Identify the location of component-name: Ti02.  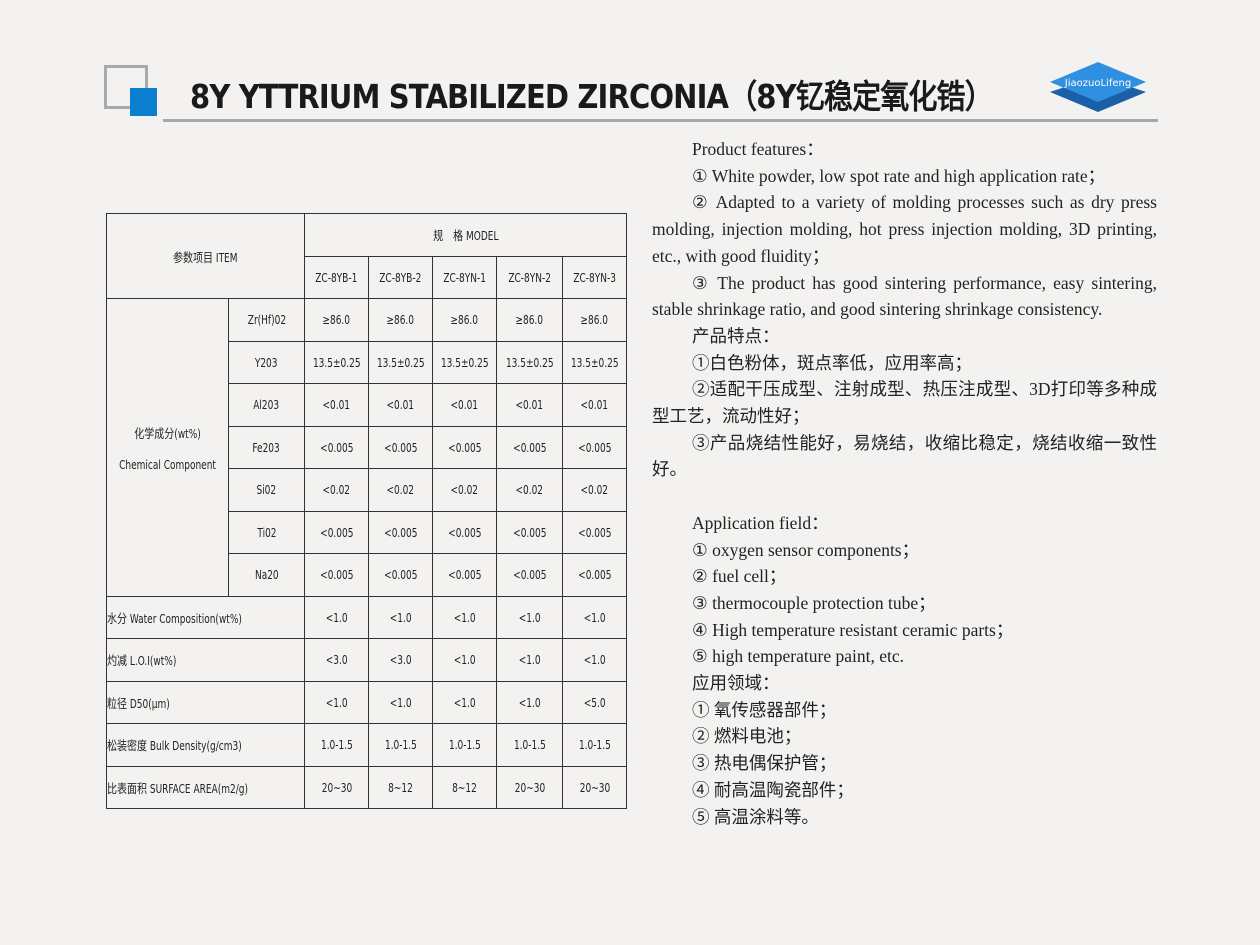
(267, 532).